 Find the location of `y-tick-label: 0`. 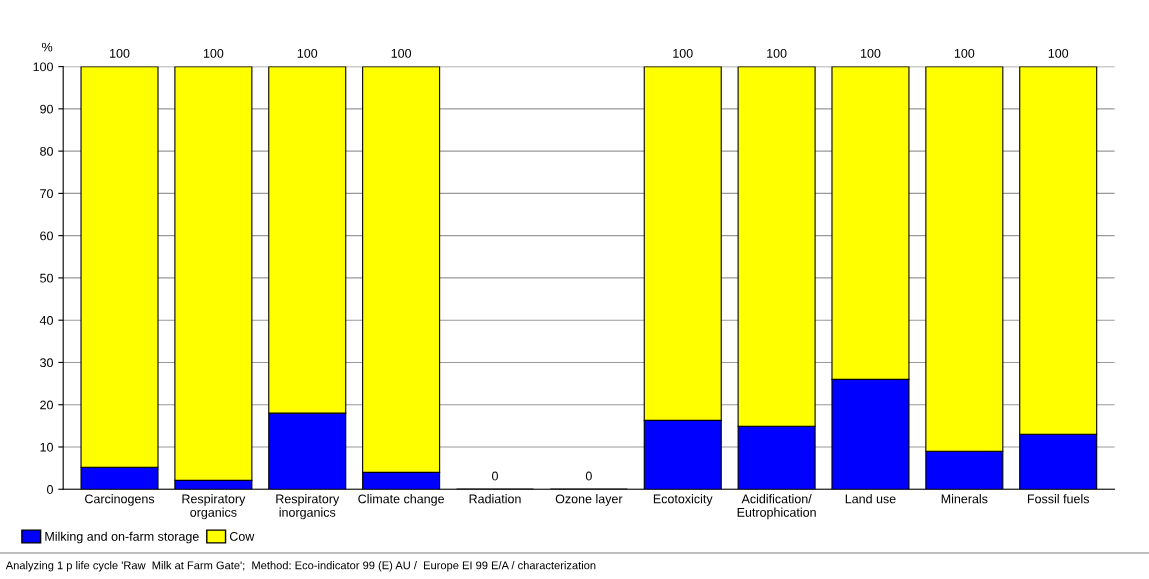

y-tick-label: 0 is located at coordinates (50, 489).